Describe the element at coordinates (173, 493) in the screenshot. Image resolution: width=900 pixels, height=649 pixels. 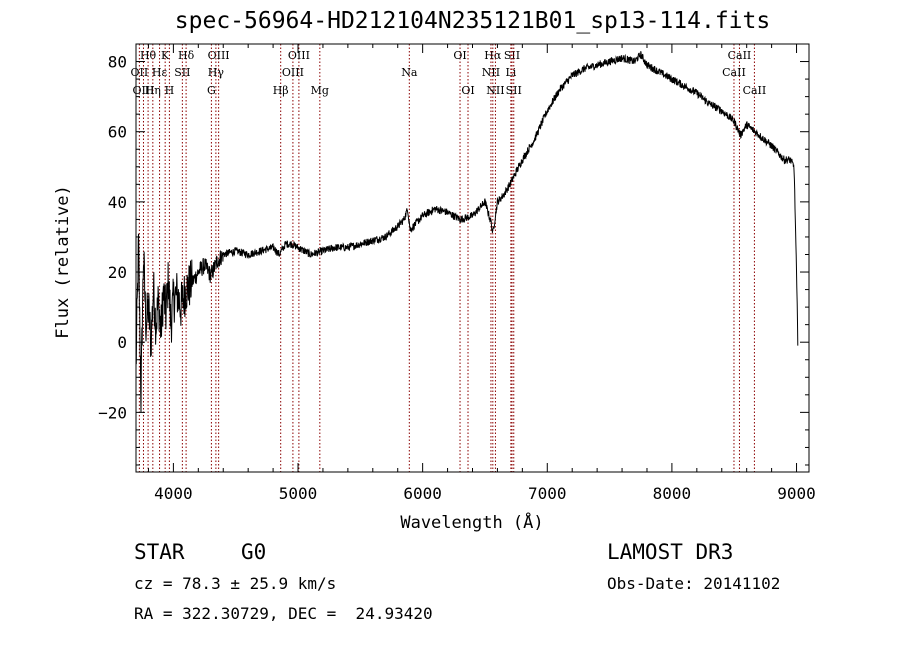
I see `x-tick-label-0: 4000` at that location.